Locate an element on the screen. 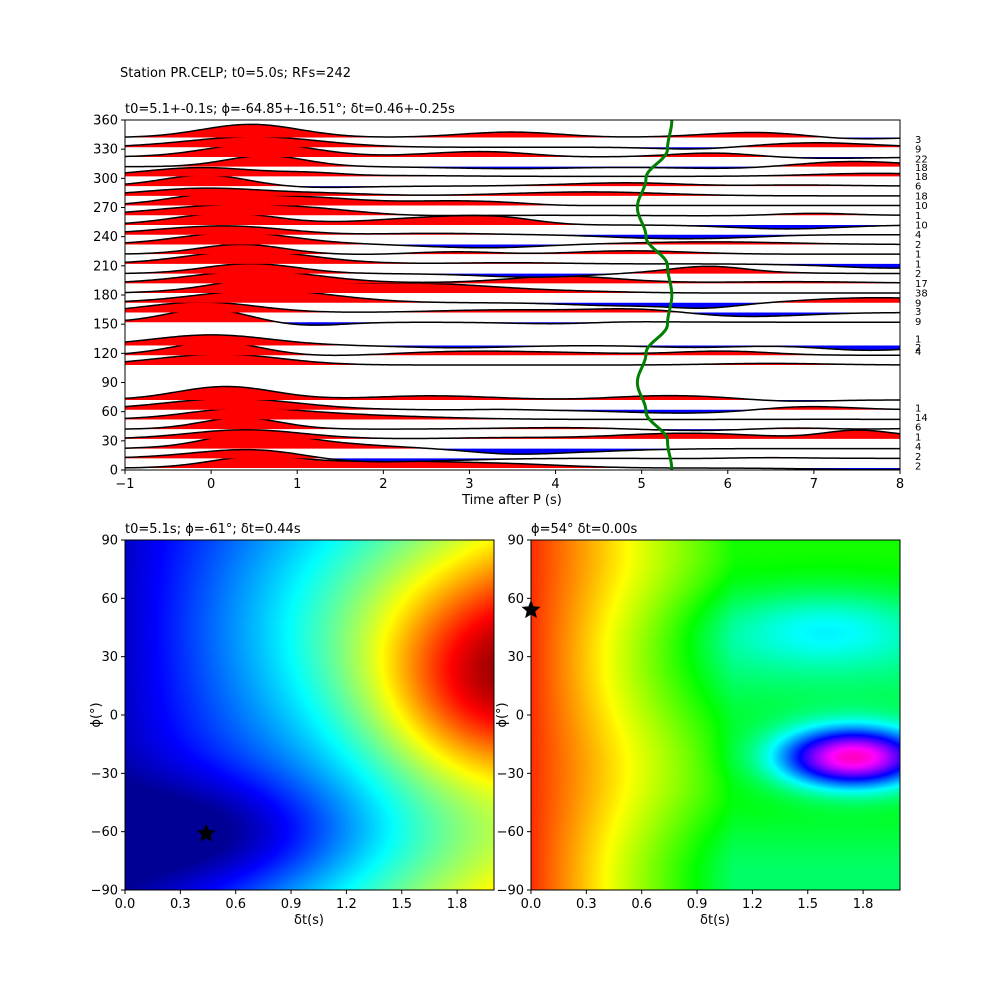 The image size is (1000, 1000). x-tick-label: 0.0 is located at coordinates (531, 904).